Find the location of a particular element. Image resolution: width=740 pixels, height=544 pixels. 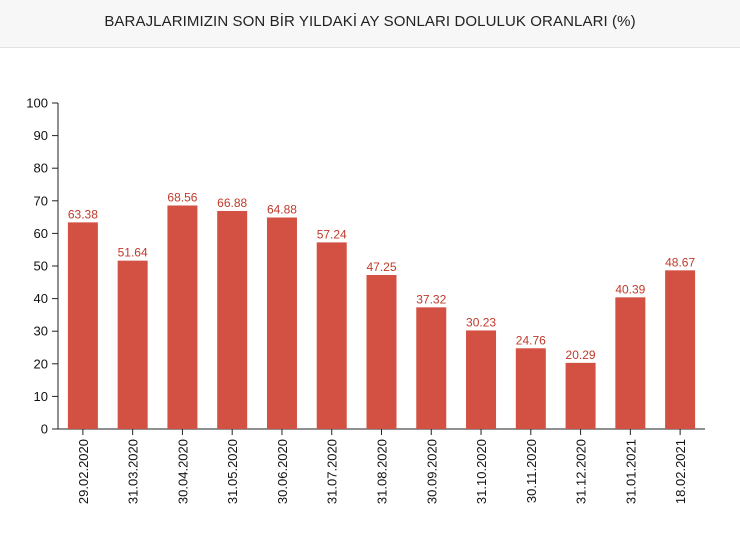

bar-value-label: 30.23 is located at coordinates (481, 322).